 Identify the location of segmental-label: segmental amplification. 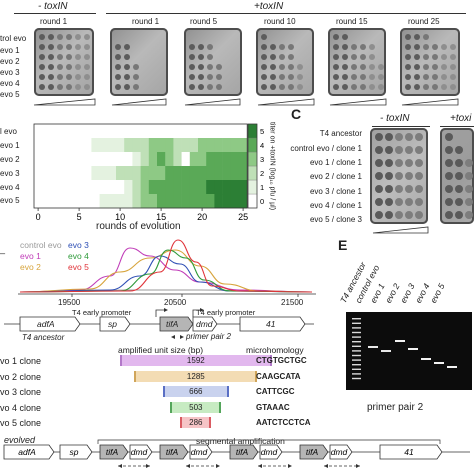
(240, 441).